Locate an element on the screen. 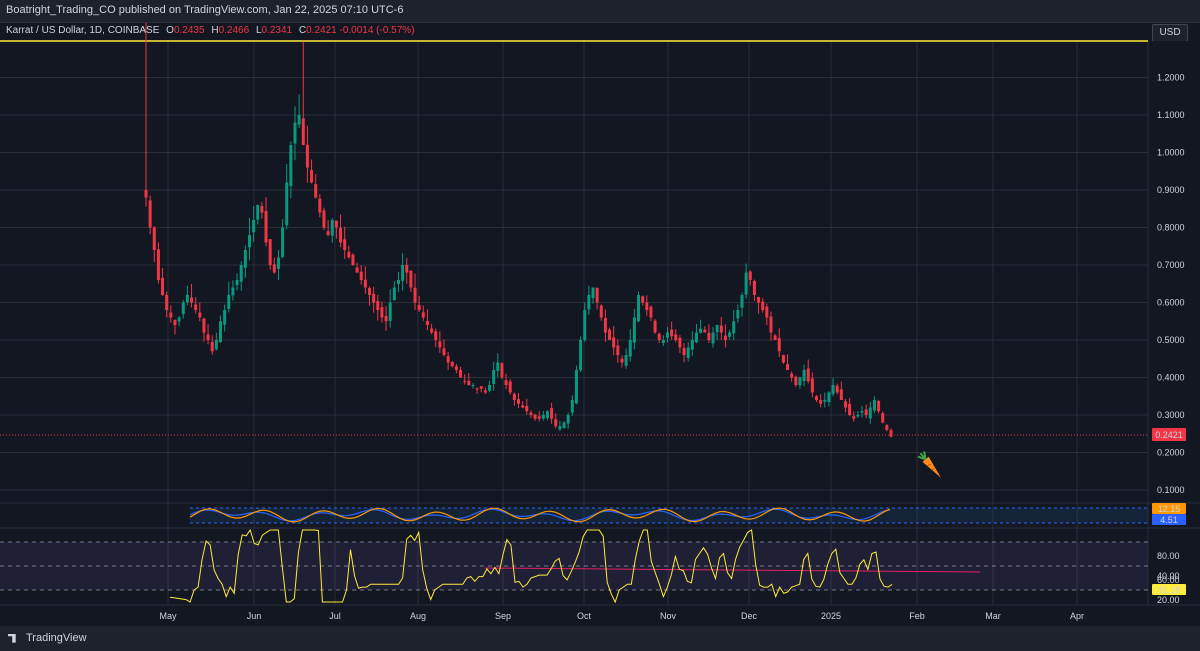 The height and width of the screenshot is (651, 1200). price-label: 0.8000 is located at coordinates (1171, 228).